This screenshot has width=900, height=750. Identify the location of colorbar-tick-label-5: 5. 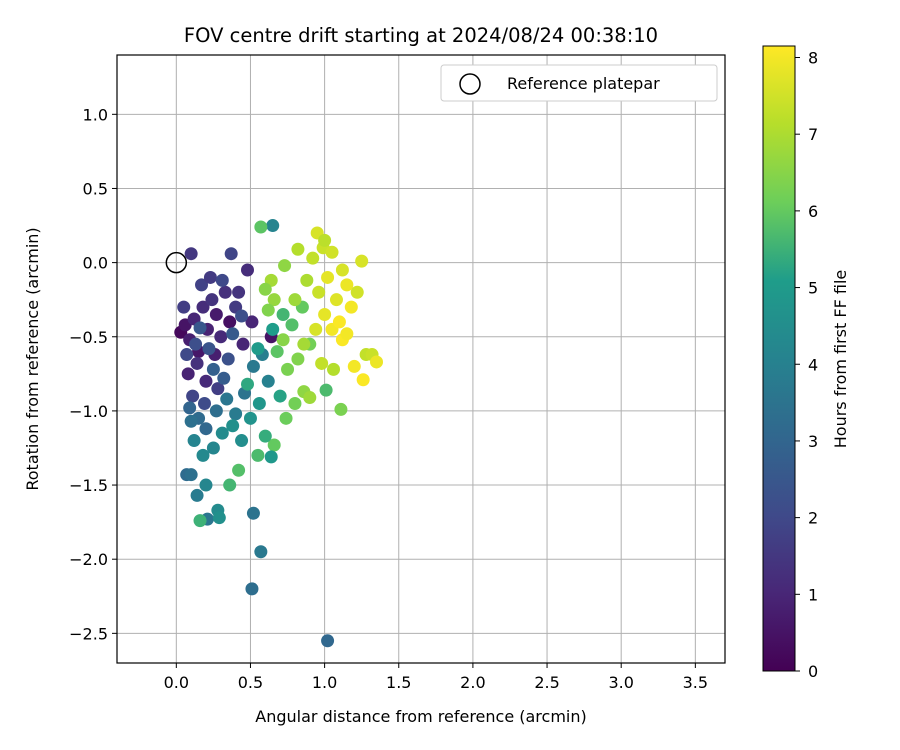
(813, 288).